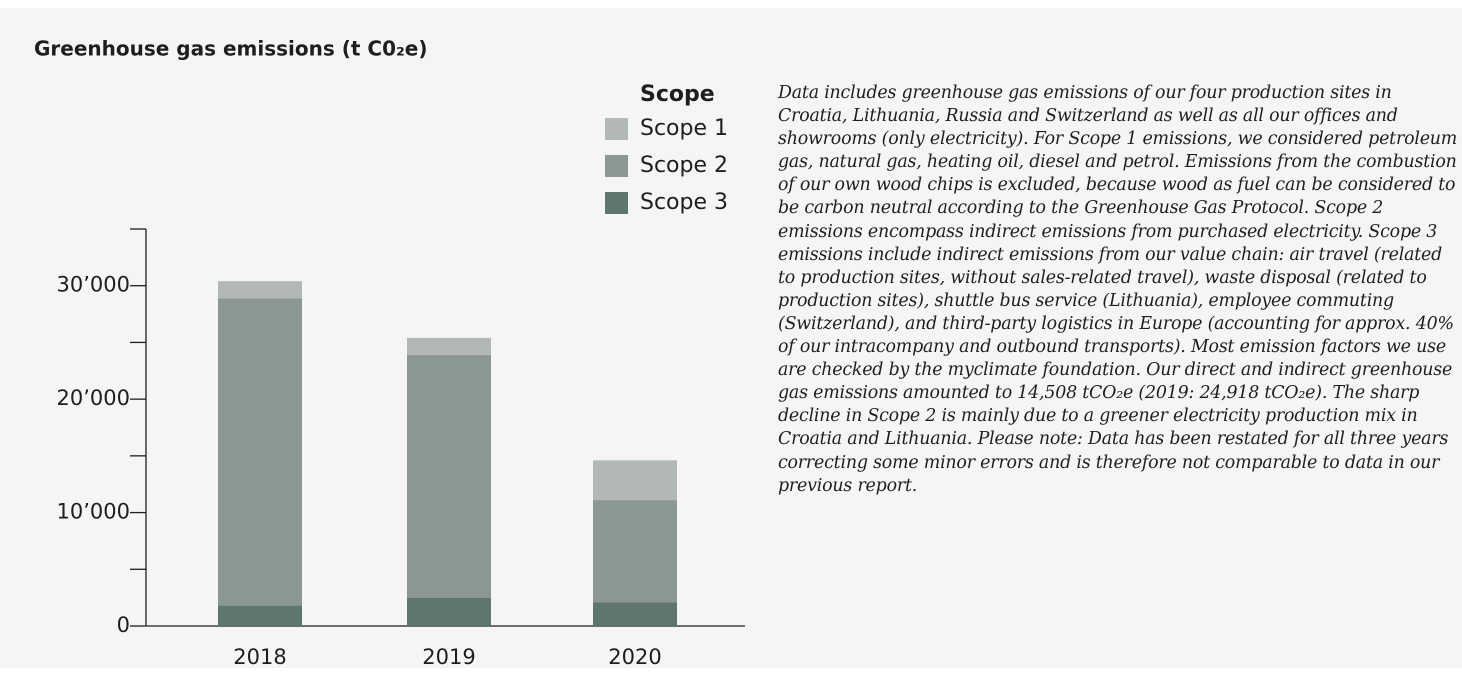  What do you see at coordinates (677, 94) in the screenshot?
I see `legend-title: Scope` at bounding box center [677, 94].